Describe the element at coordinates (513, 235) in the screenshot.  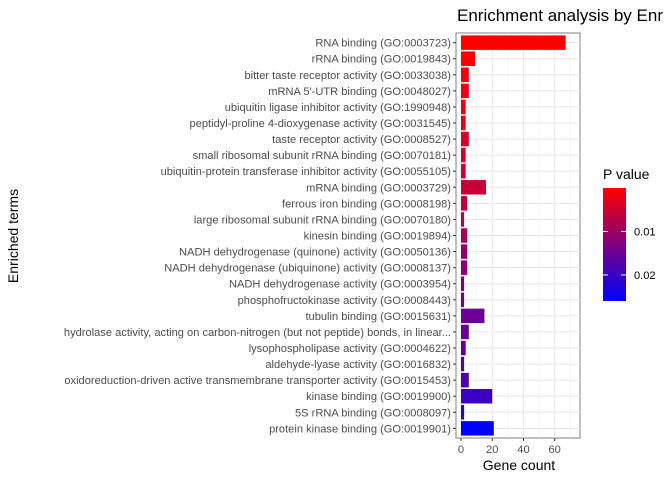
I see `bars` at that location.